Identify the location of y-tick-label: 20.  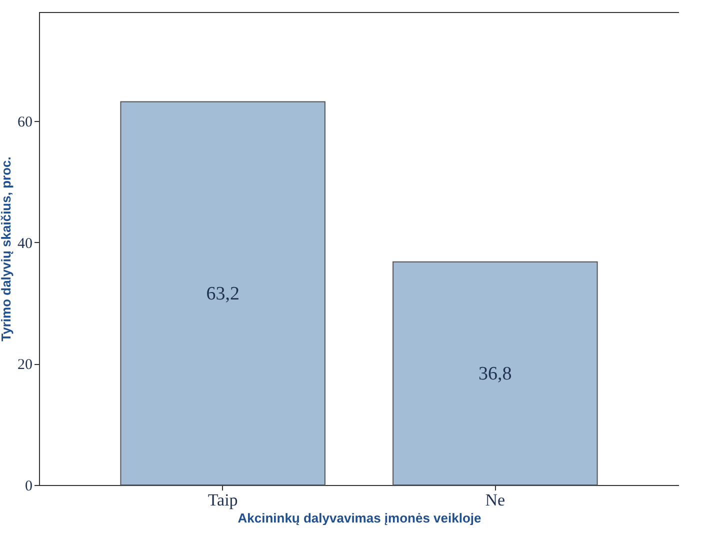
(25, 365).